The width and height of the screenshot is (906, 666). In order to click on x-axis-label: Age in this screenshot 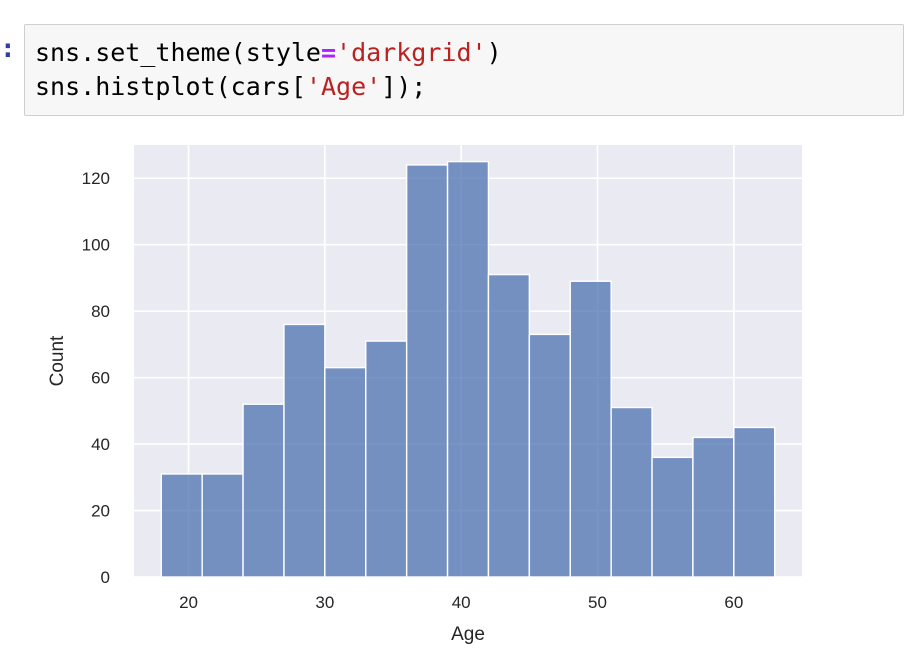, I will do `click(468, 634)`.